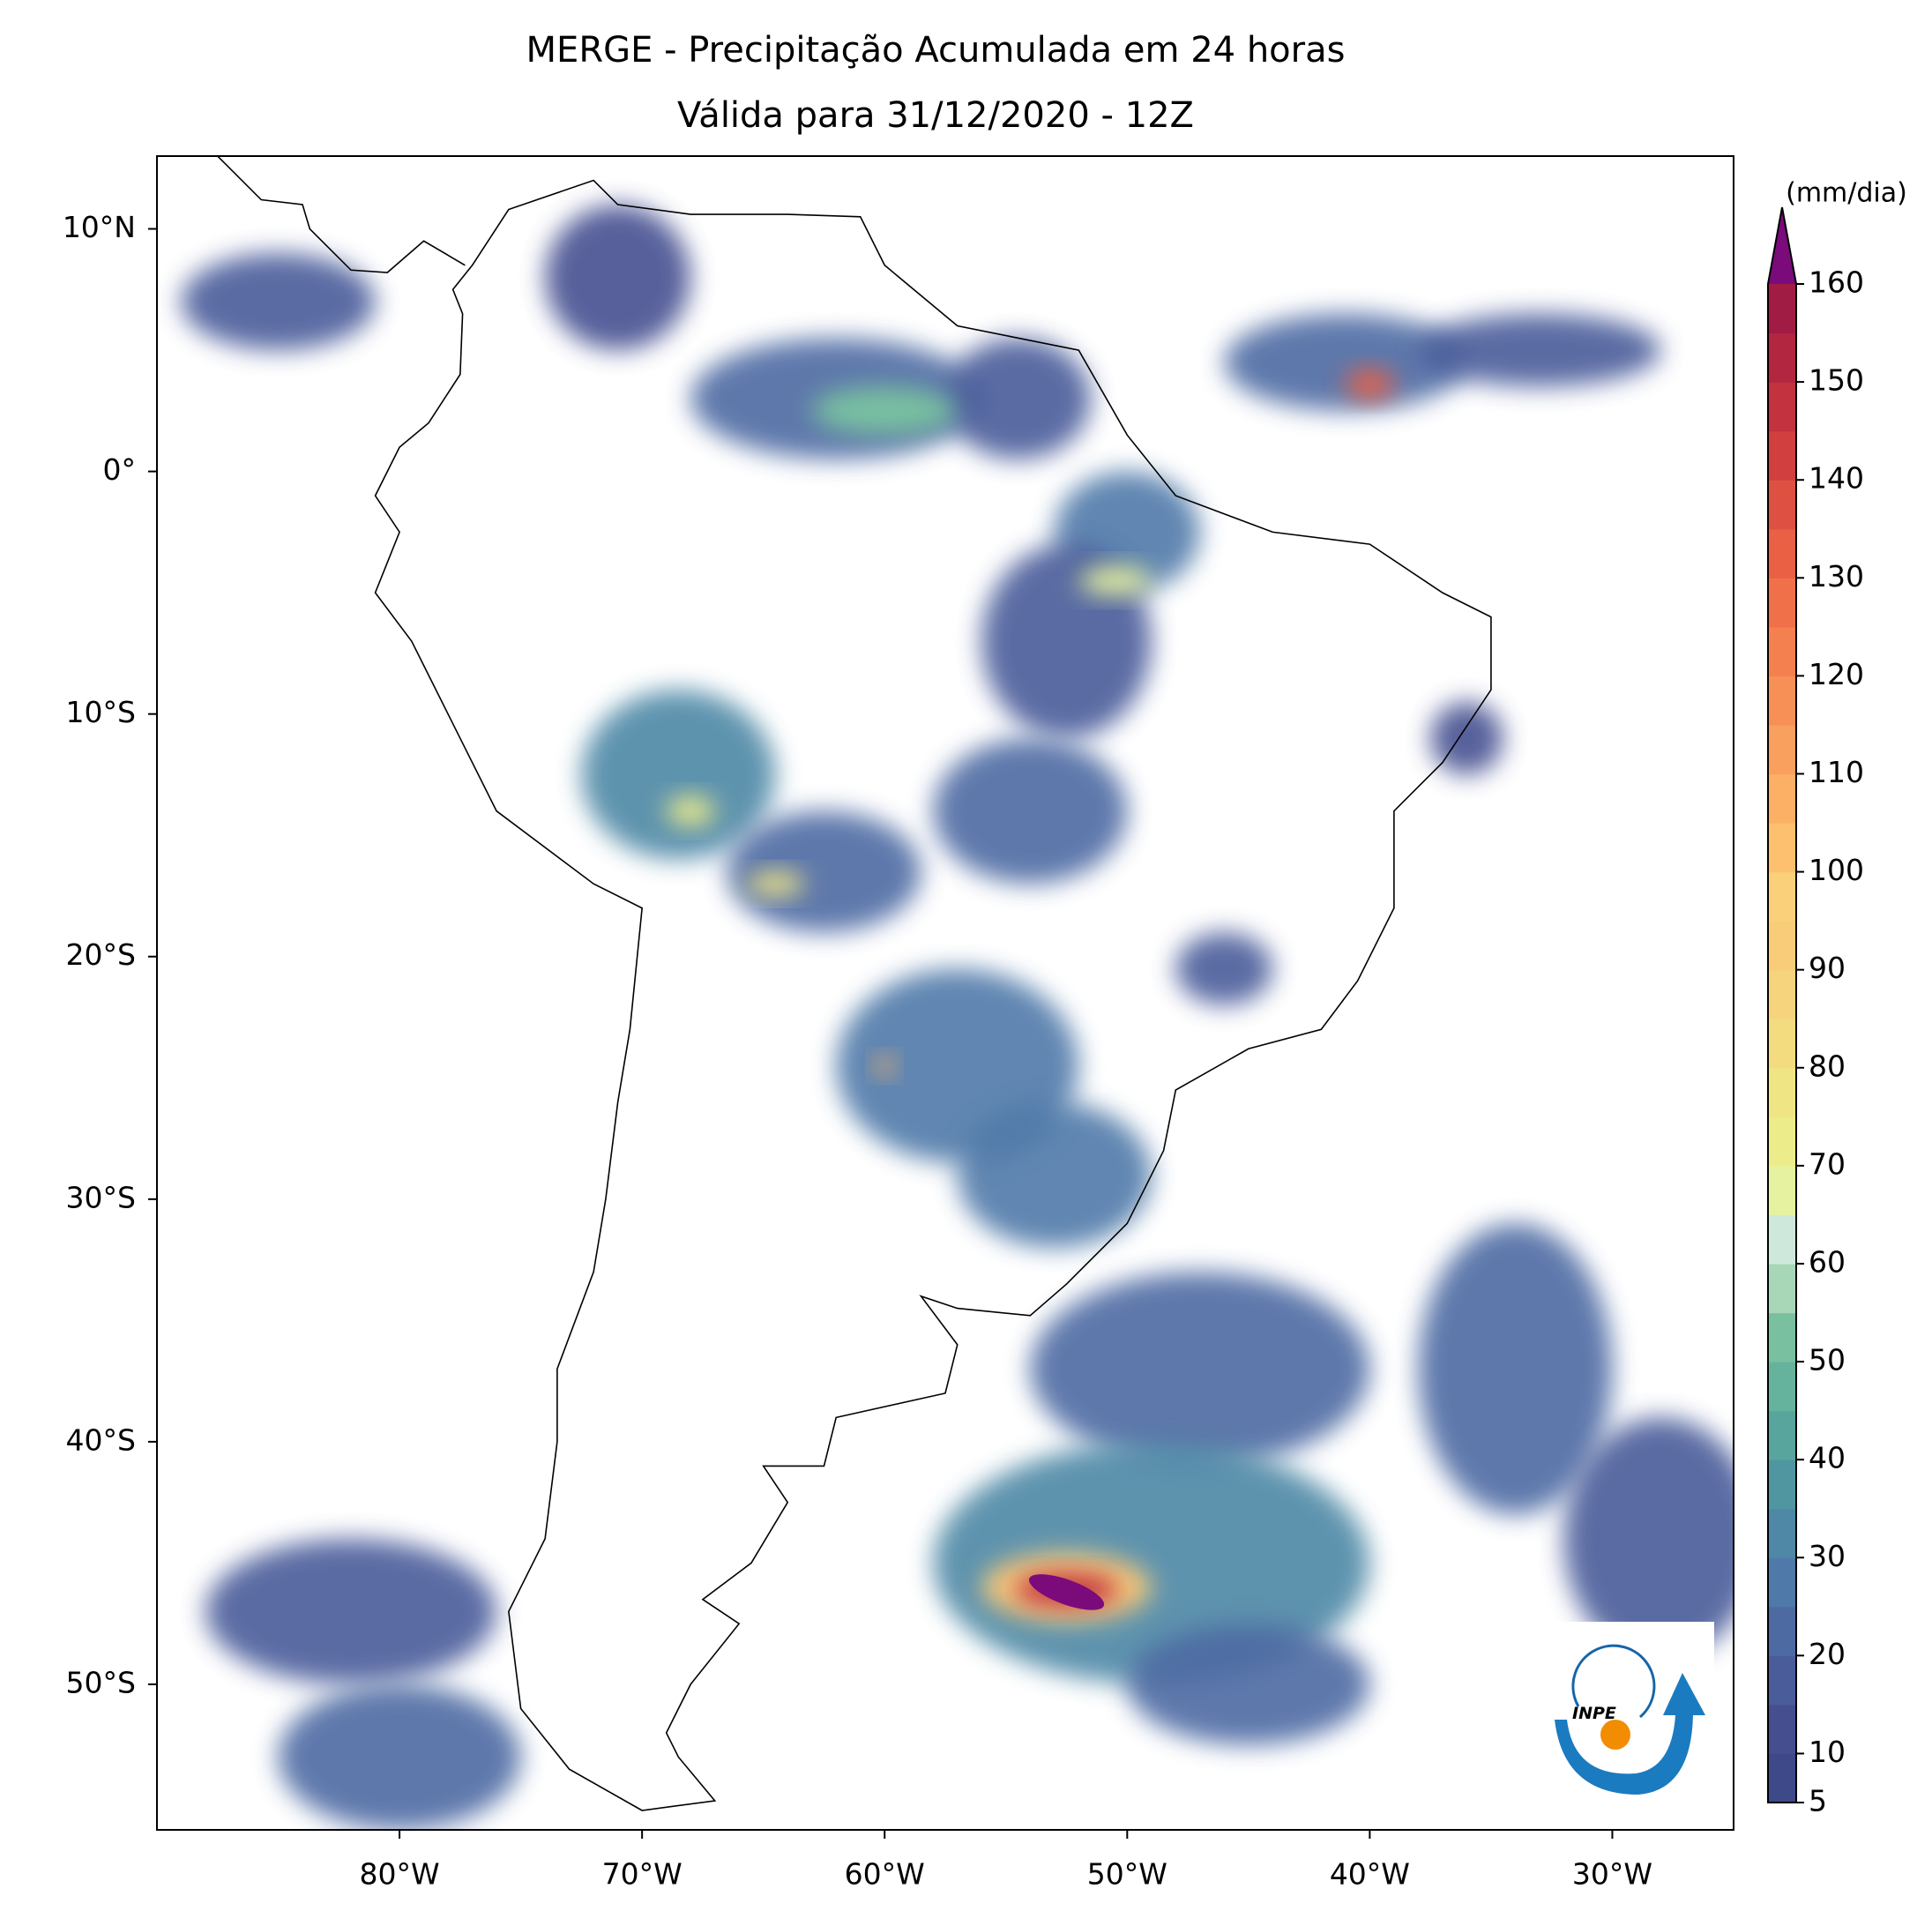  What do you see at coordinates (1836, 380) in the screenshot?
I see `colorbar-tick-label: 150` at bounding box center [1836, 380].